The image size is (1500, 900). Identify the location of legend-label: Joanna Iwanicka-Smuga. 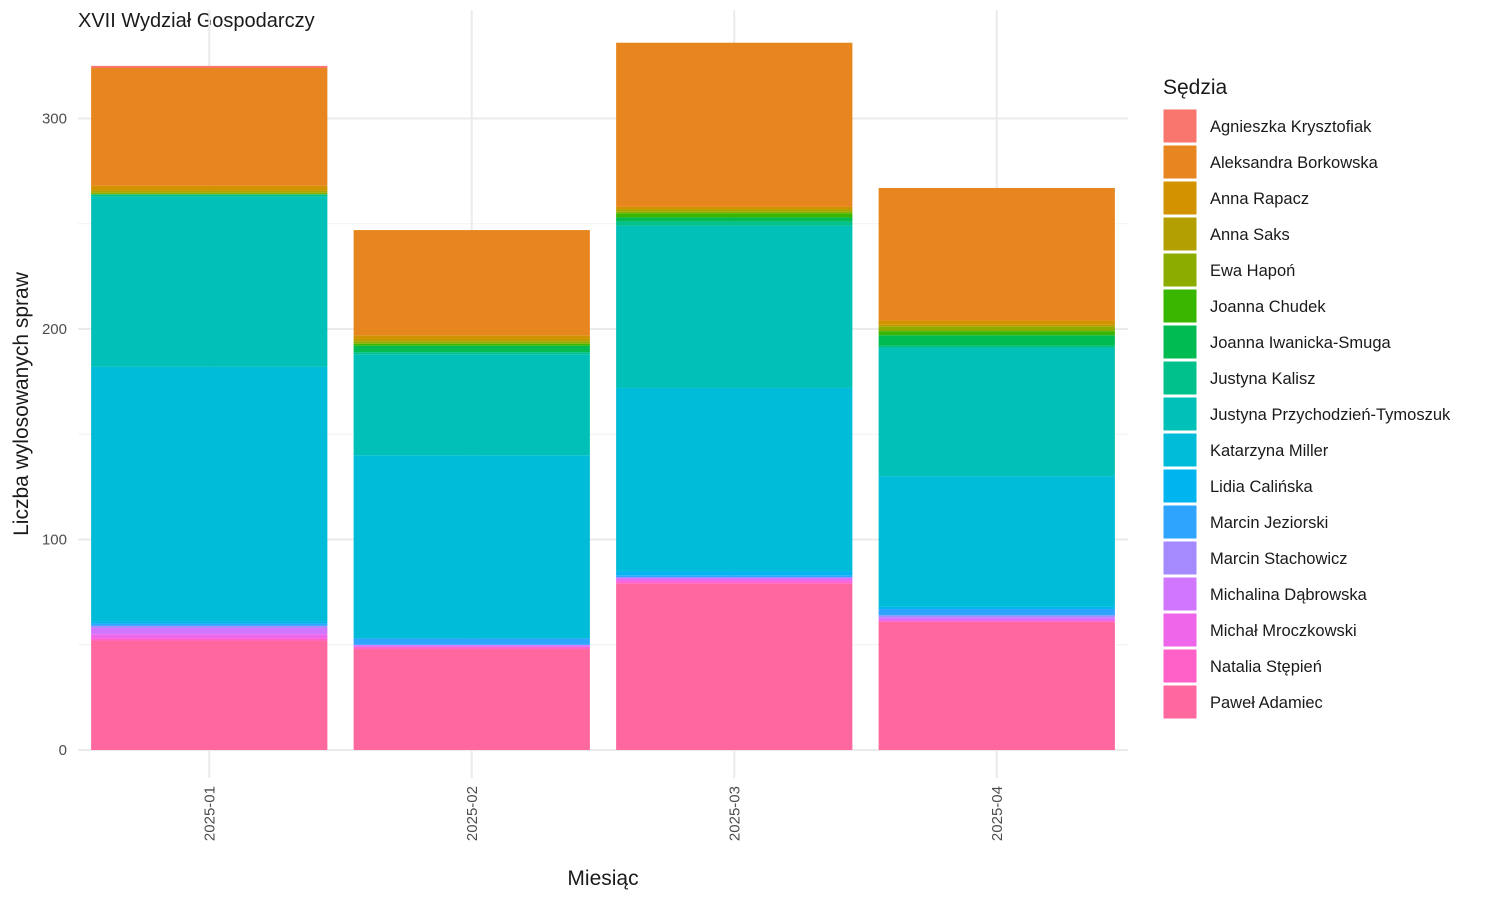
(1301, 343).